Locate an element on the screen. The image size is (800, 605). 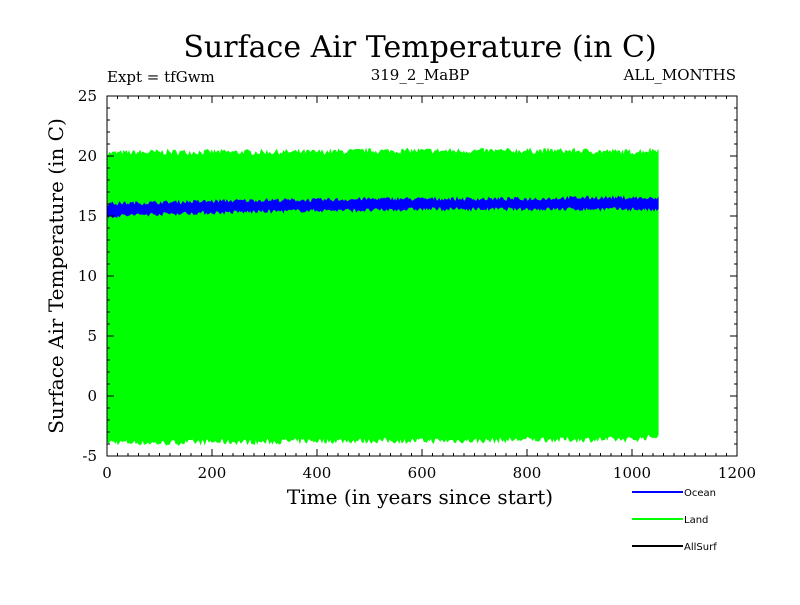
series-ocean-band is located at coordinates (382, 207).